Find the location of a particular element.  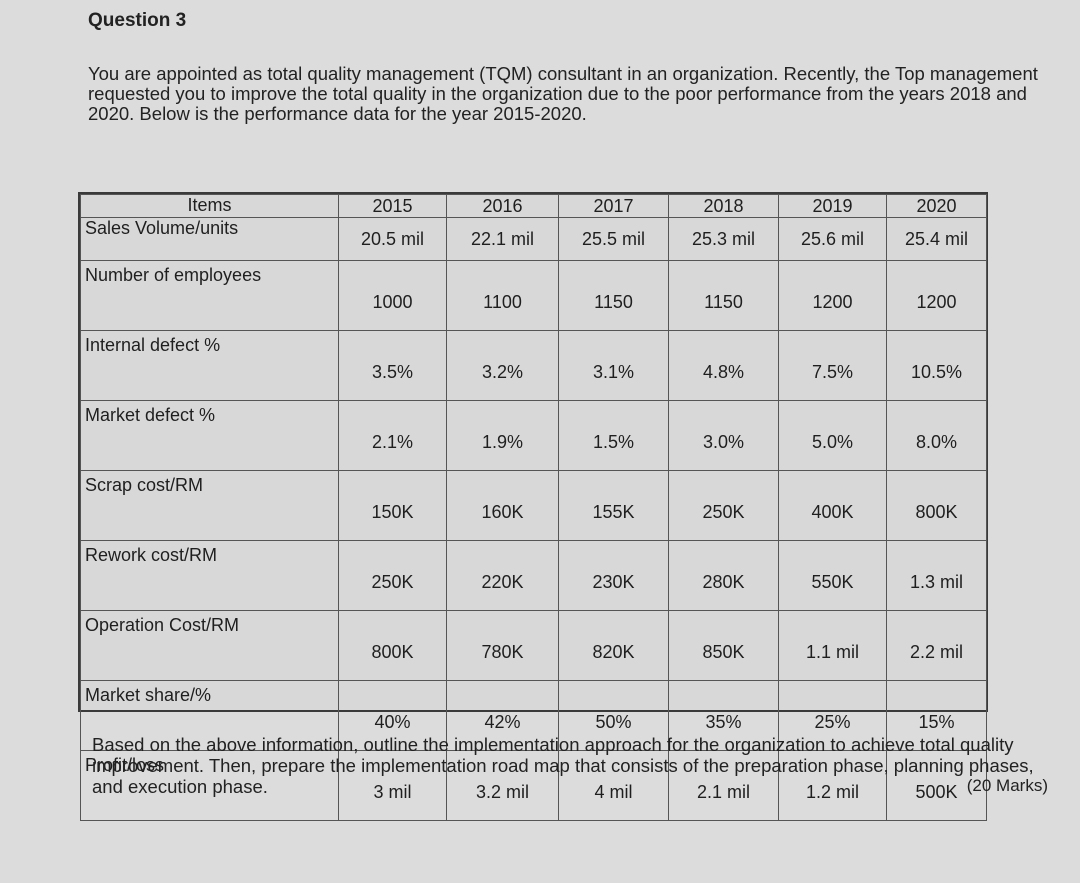

cell-value: 7.5% is located at coordinates (832, 365).